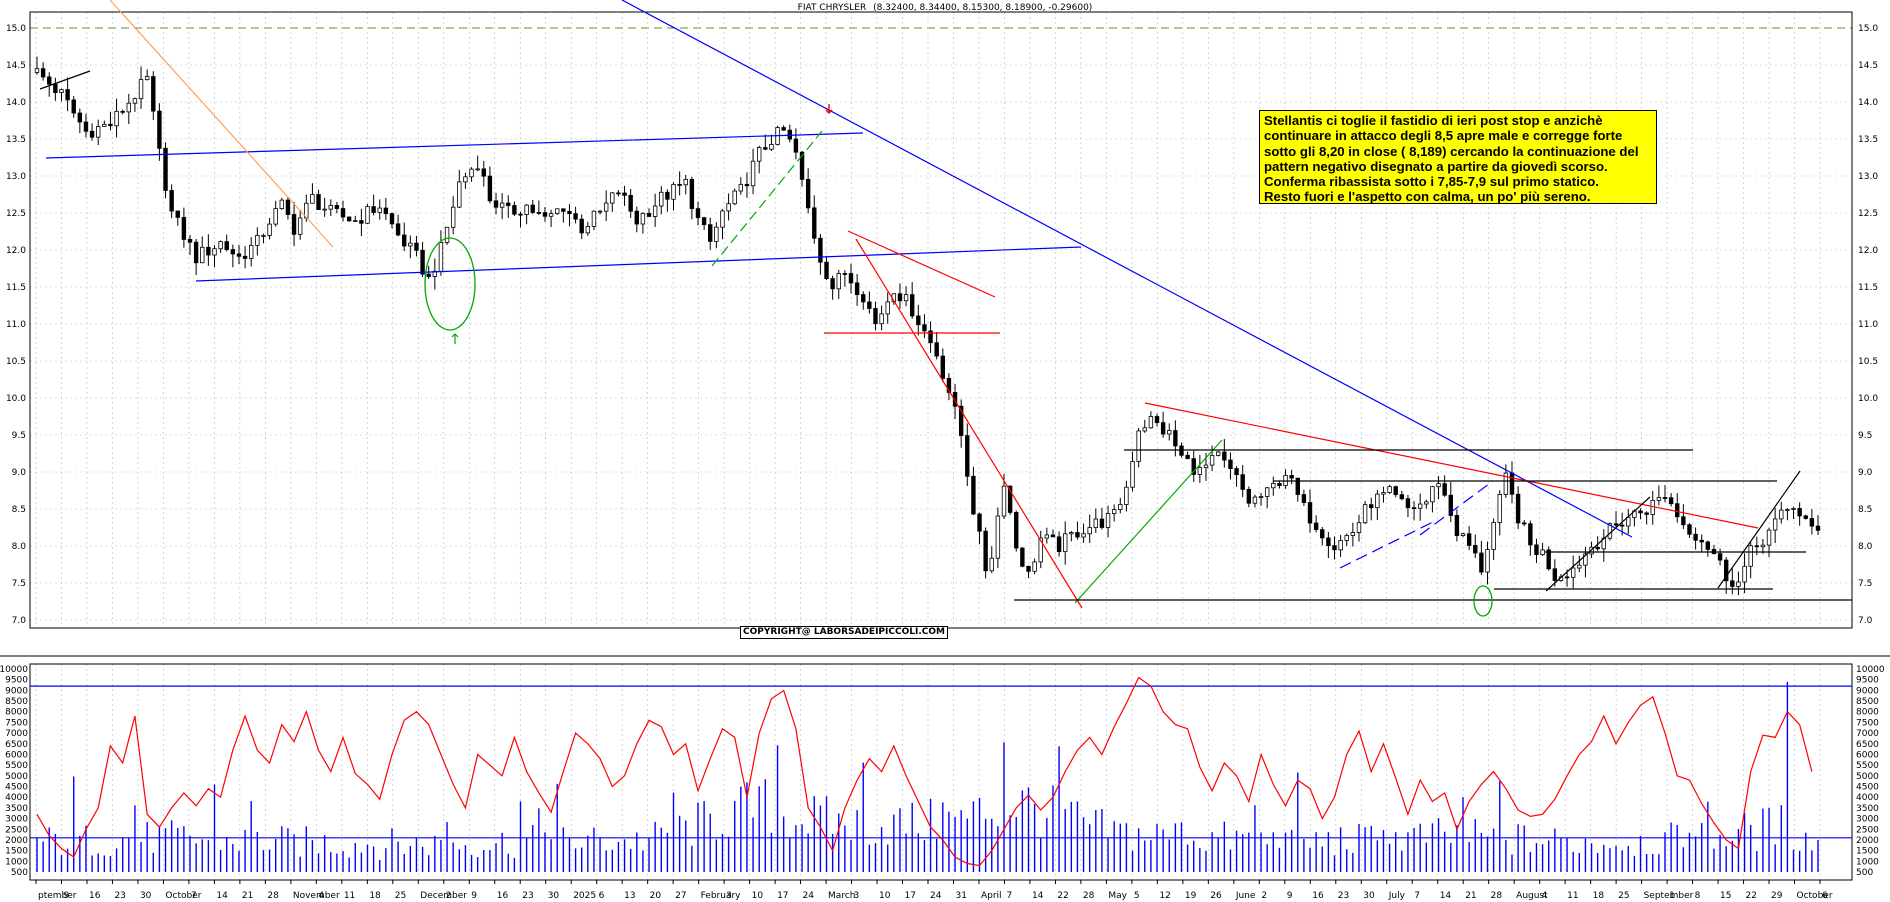 This screenshot has height=902, width=1890. Describe the element at coordinates (19, 510) in the screenshot. I see `price-tick-label: 8.5` at that location.